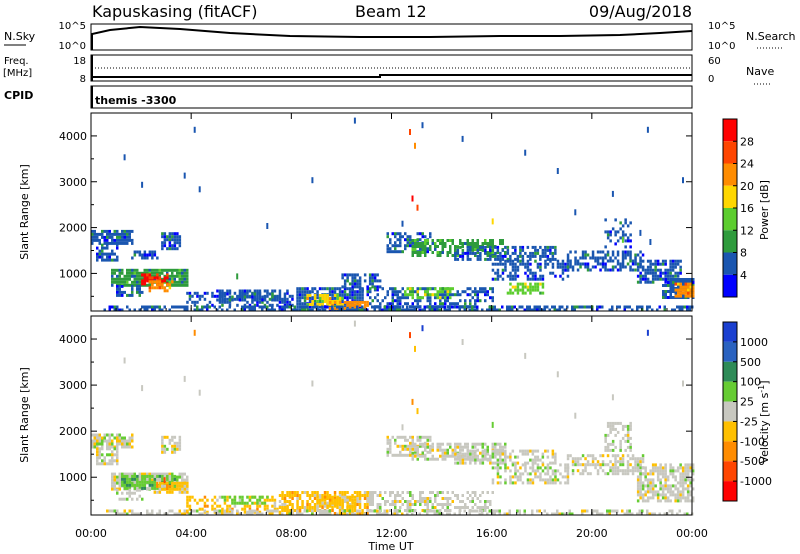  Describe the element at coordinates (747, 186) in the screenshot. I see `power-colorbar-tick-label: 20` at that location.